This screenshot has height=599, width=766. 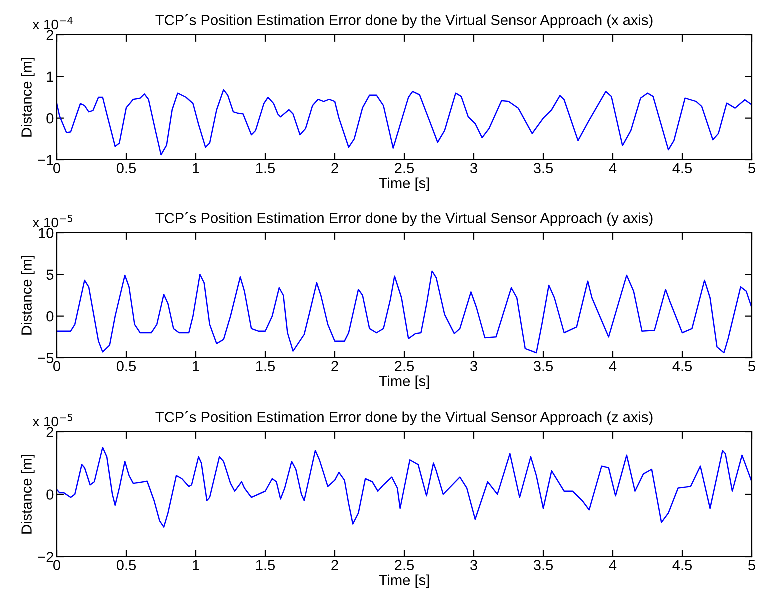 What do you see at coordinates (50, 77) in the screenshot?
I see `y-tick-label: 1` at bounding box center [50, 77].